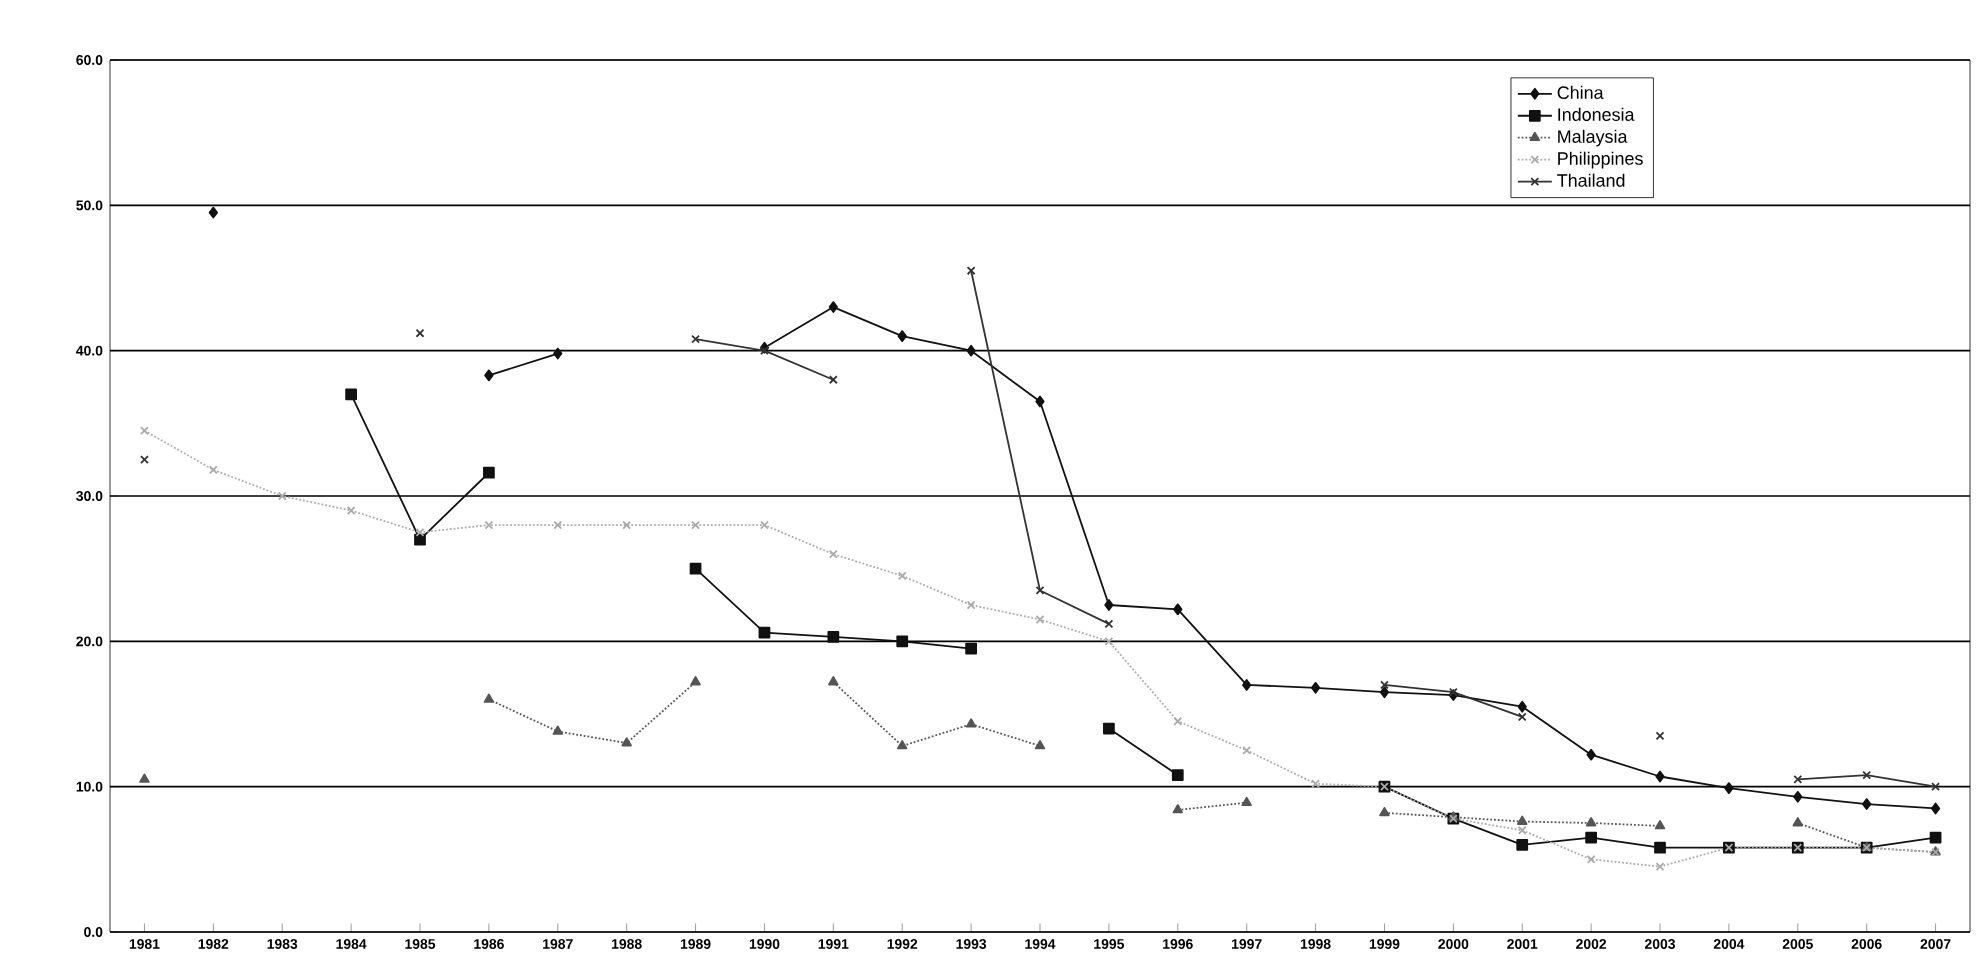  Describe the element at coordinates (1596, 114) in the screenshot. I see `legend-label: Indonesia` at that location.